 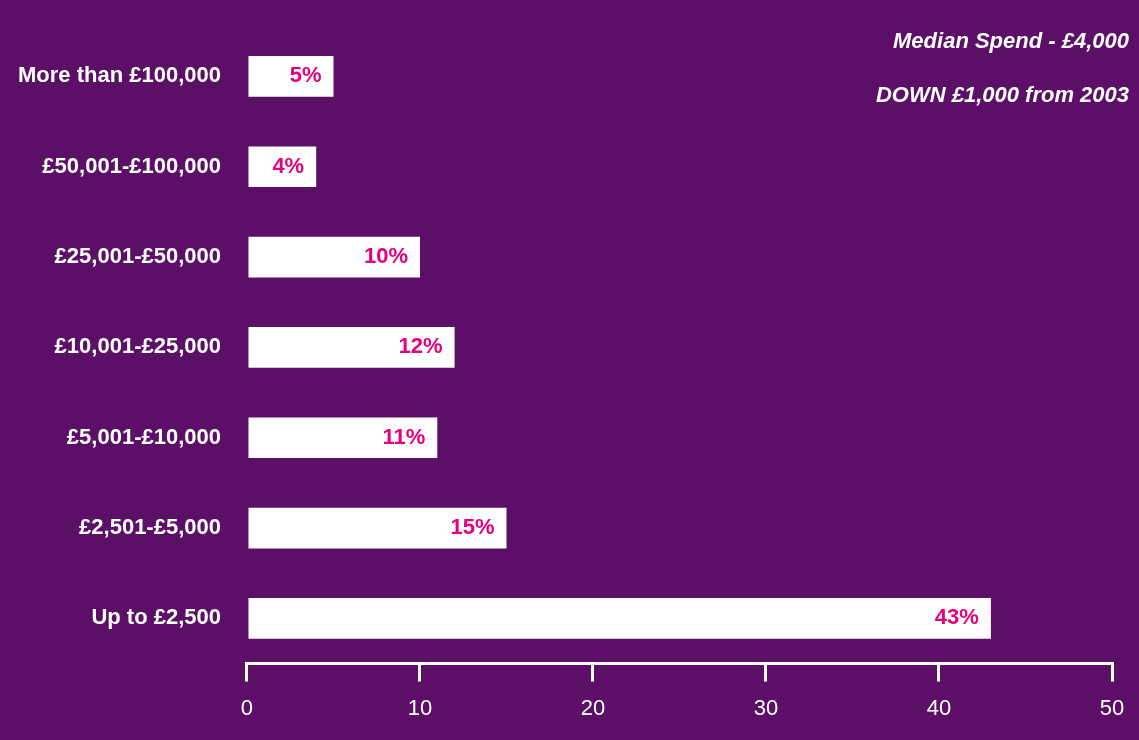 What do you see at coordinates (766, 707) in the screenshot?
I see `x-tick-label: 30` at bounding box center [766, 707].